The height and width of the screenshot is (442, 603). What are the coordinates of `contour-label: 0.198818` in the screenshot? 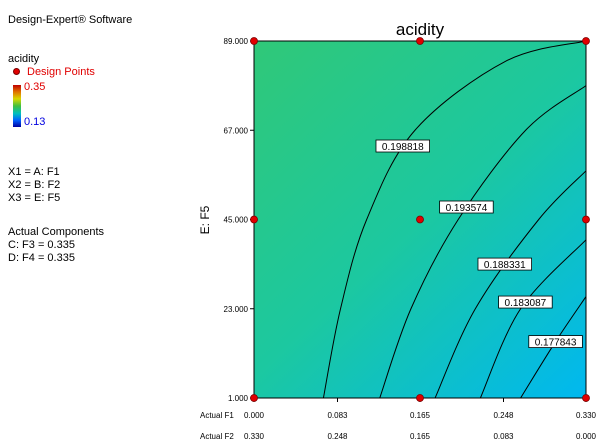 It's located at (402, 146).